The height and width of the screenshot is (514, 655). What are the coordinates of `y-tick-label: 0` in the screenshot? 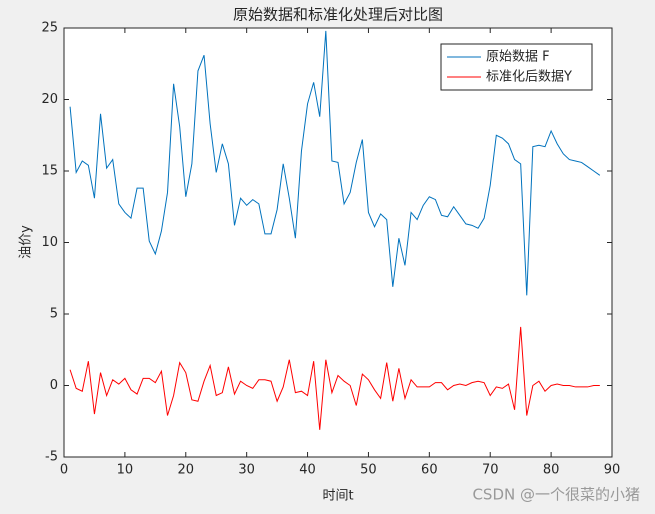 It's located at (54, 385).